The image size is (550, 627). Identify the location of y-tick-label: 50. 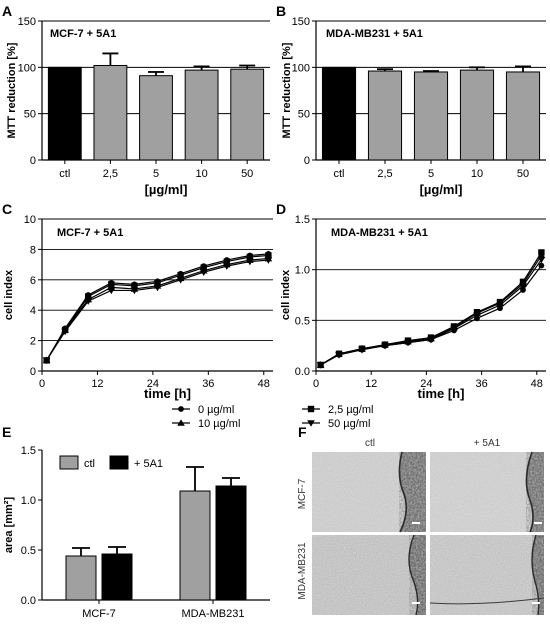
(30, 115).